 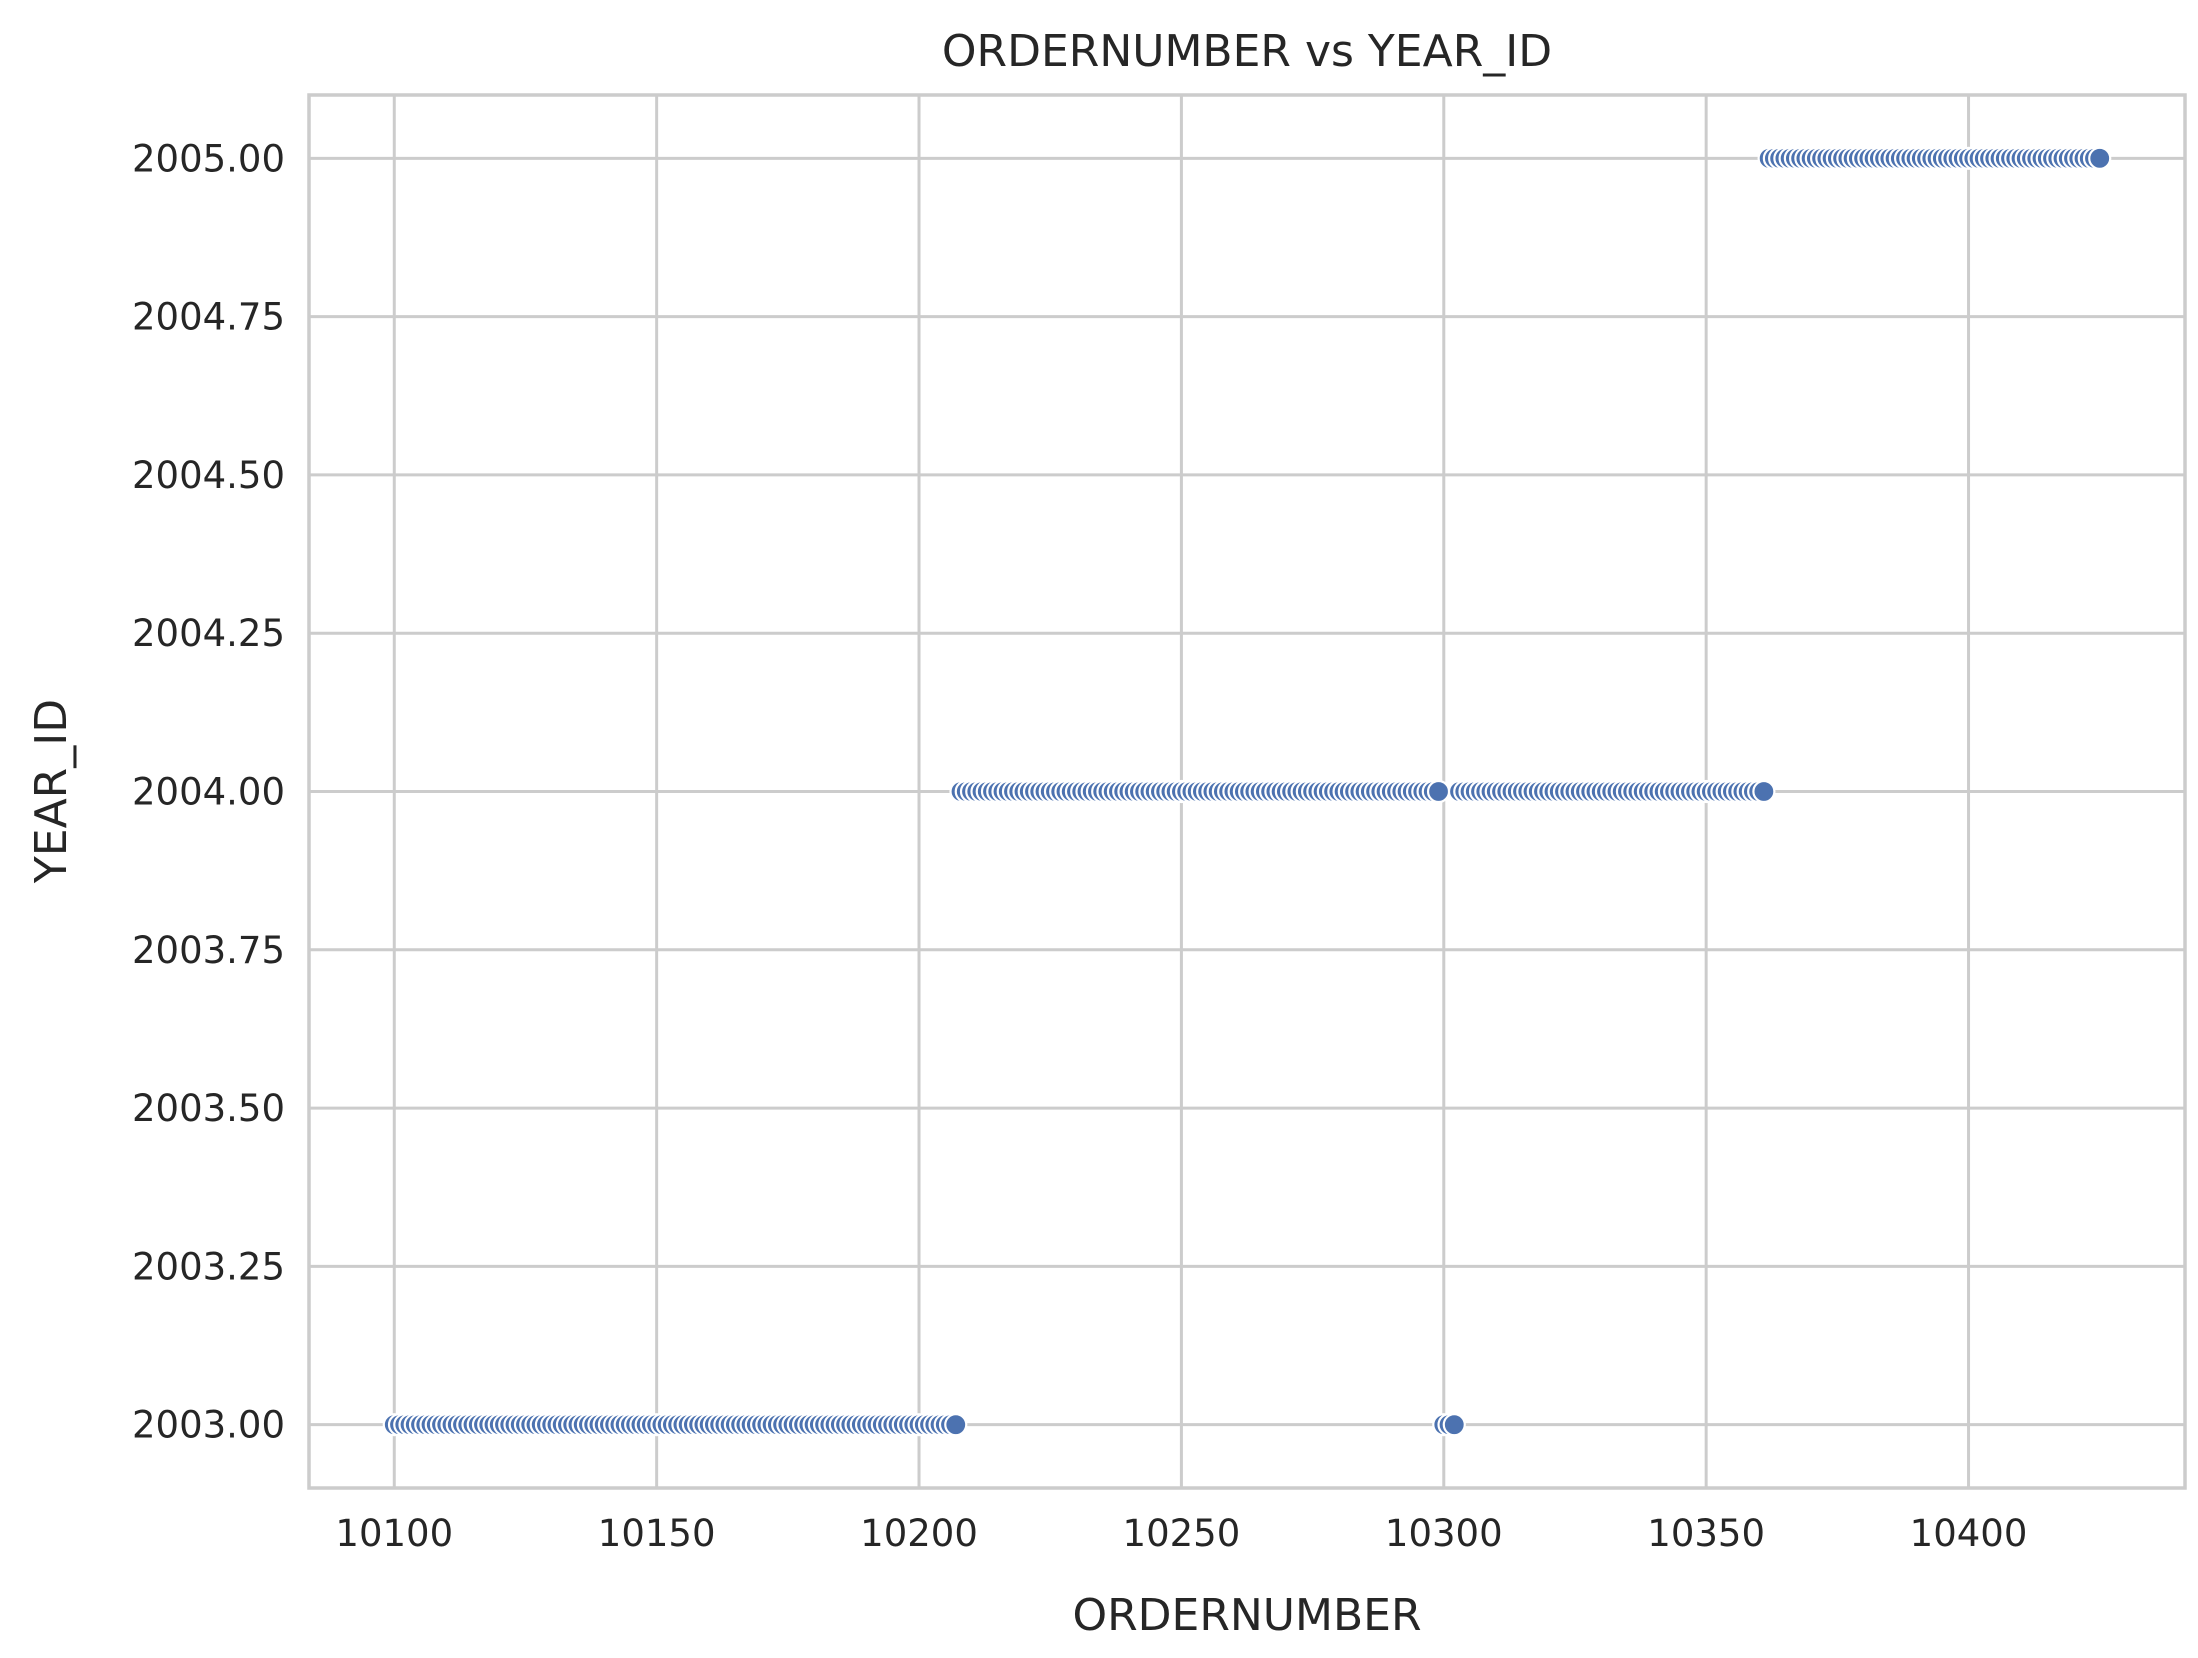 I want to click on x-axis-ticks: 10100 10150 10200 10250 10300 10350 10400, so click(x=1181, y=1533).